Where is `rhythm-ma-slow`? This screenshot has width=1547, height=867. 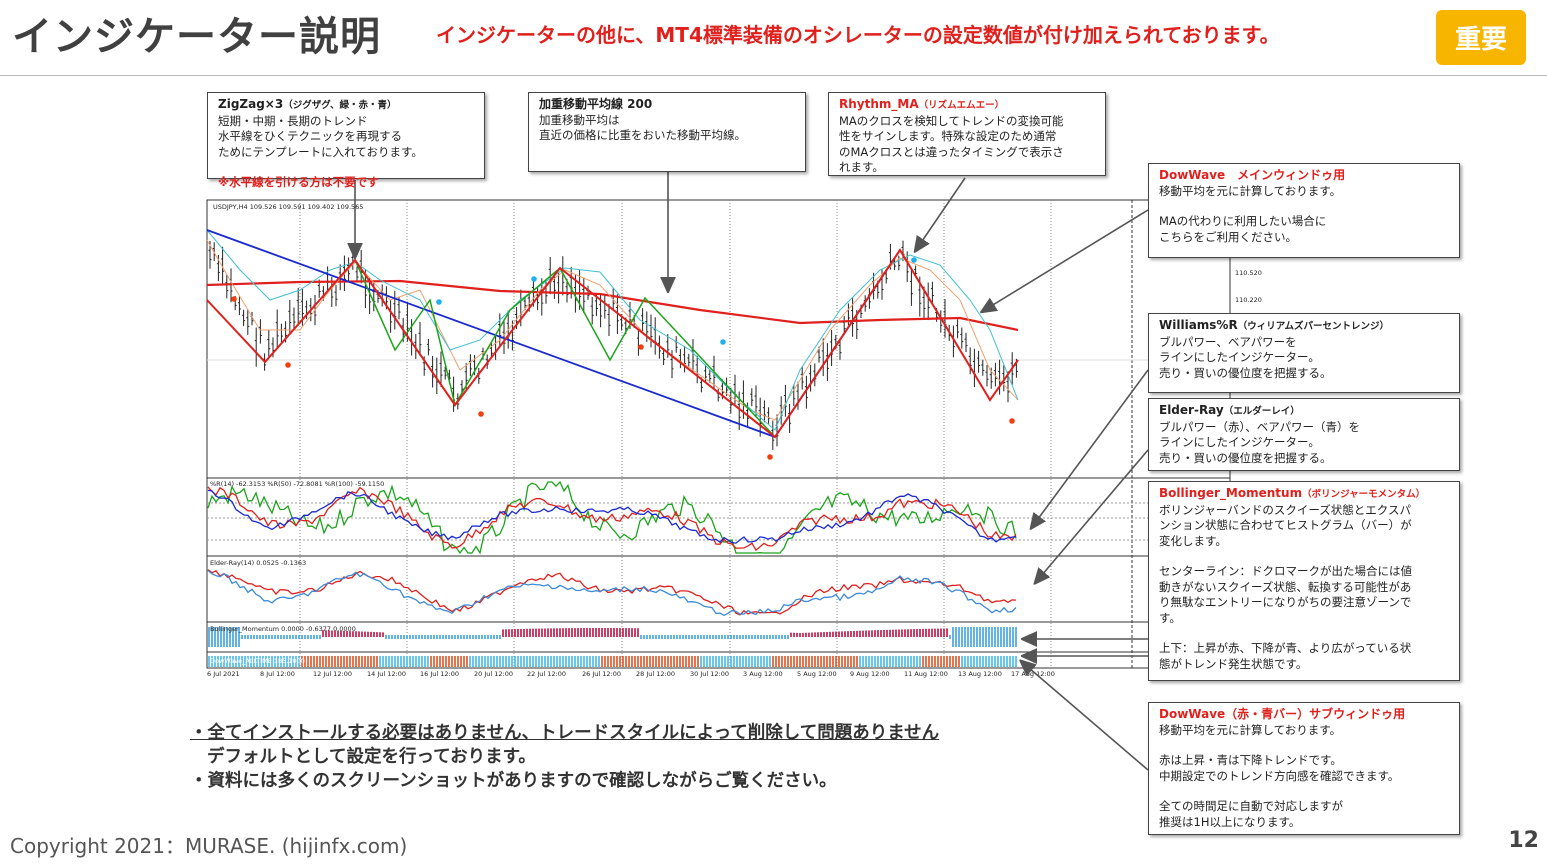
rhythm-ma-slow is located at coordinates (612, 330).